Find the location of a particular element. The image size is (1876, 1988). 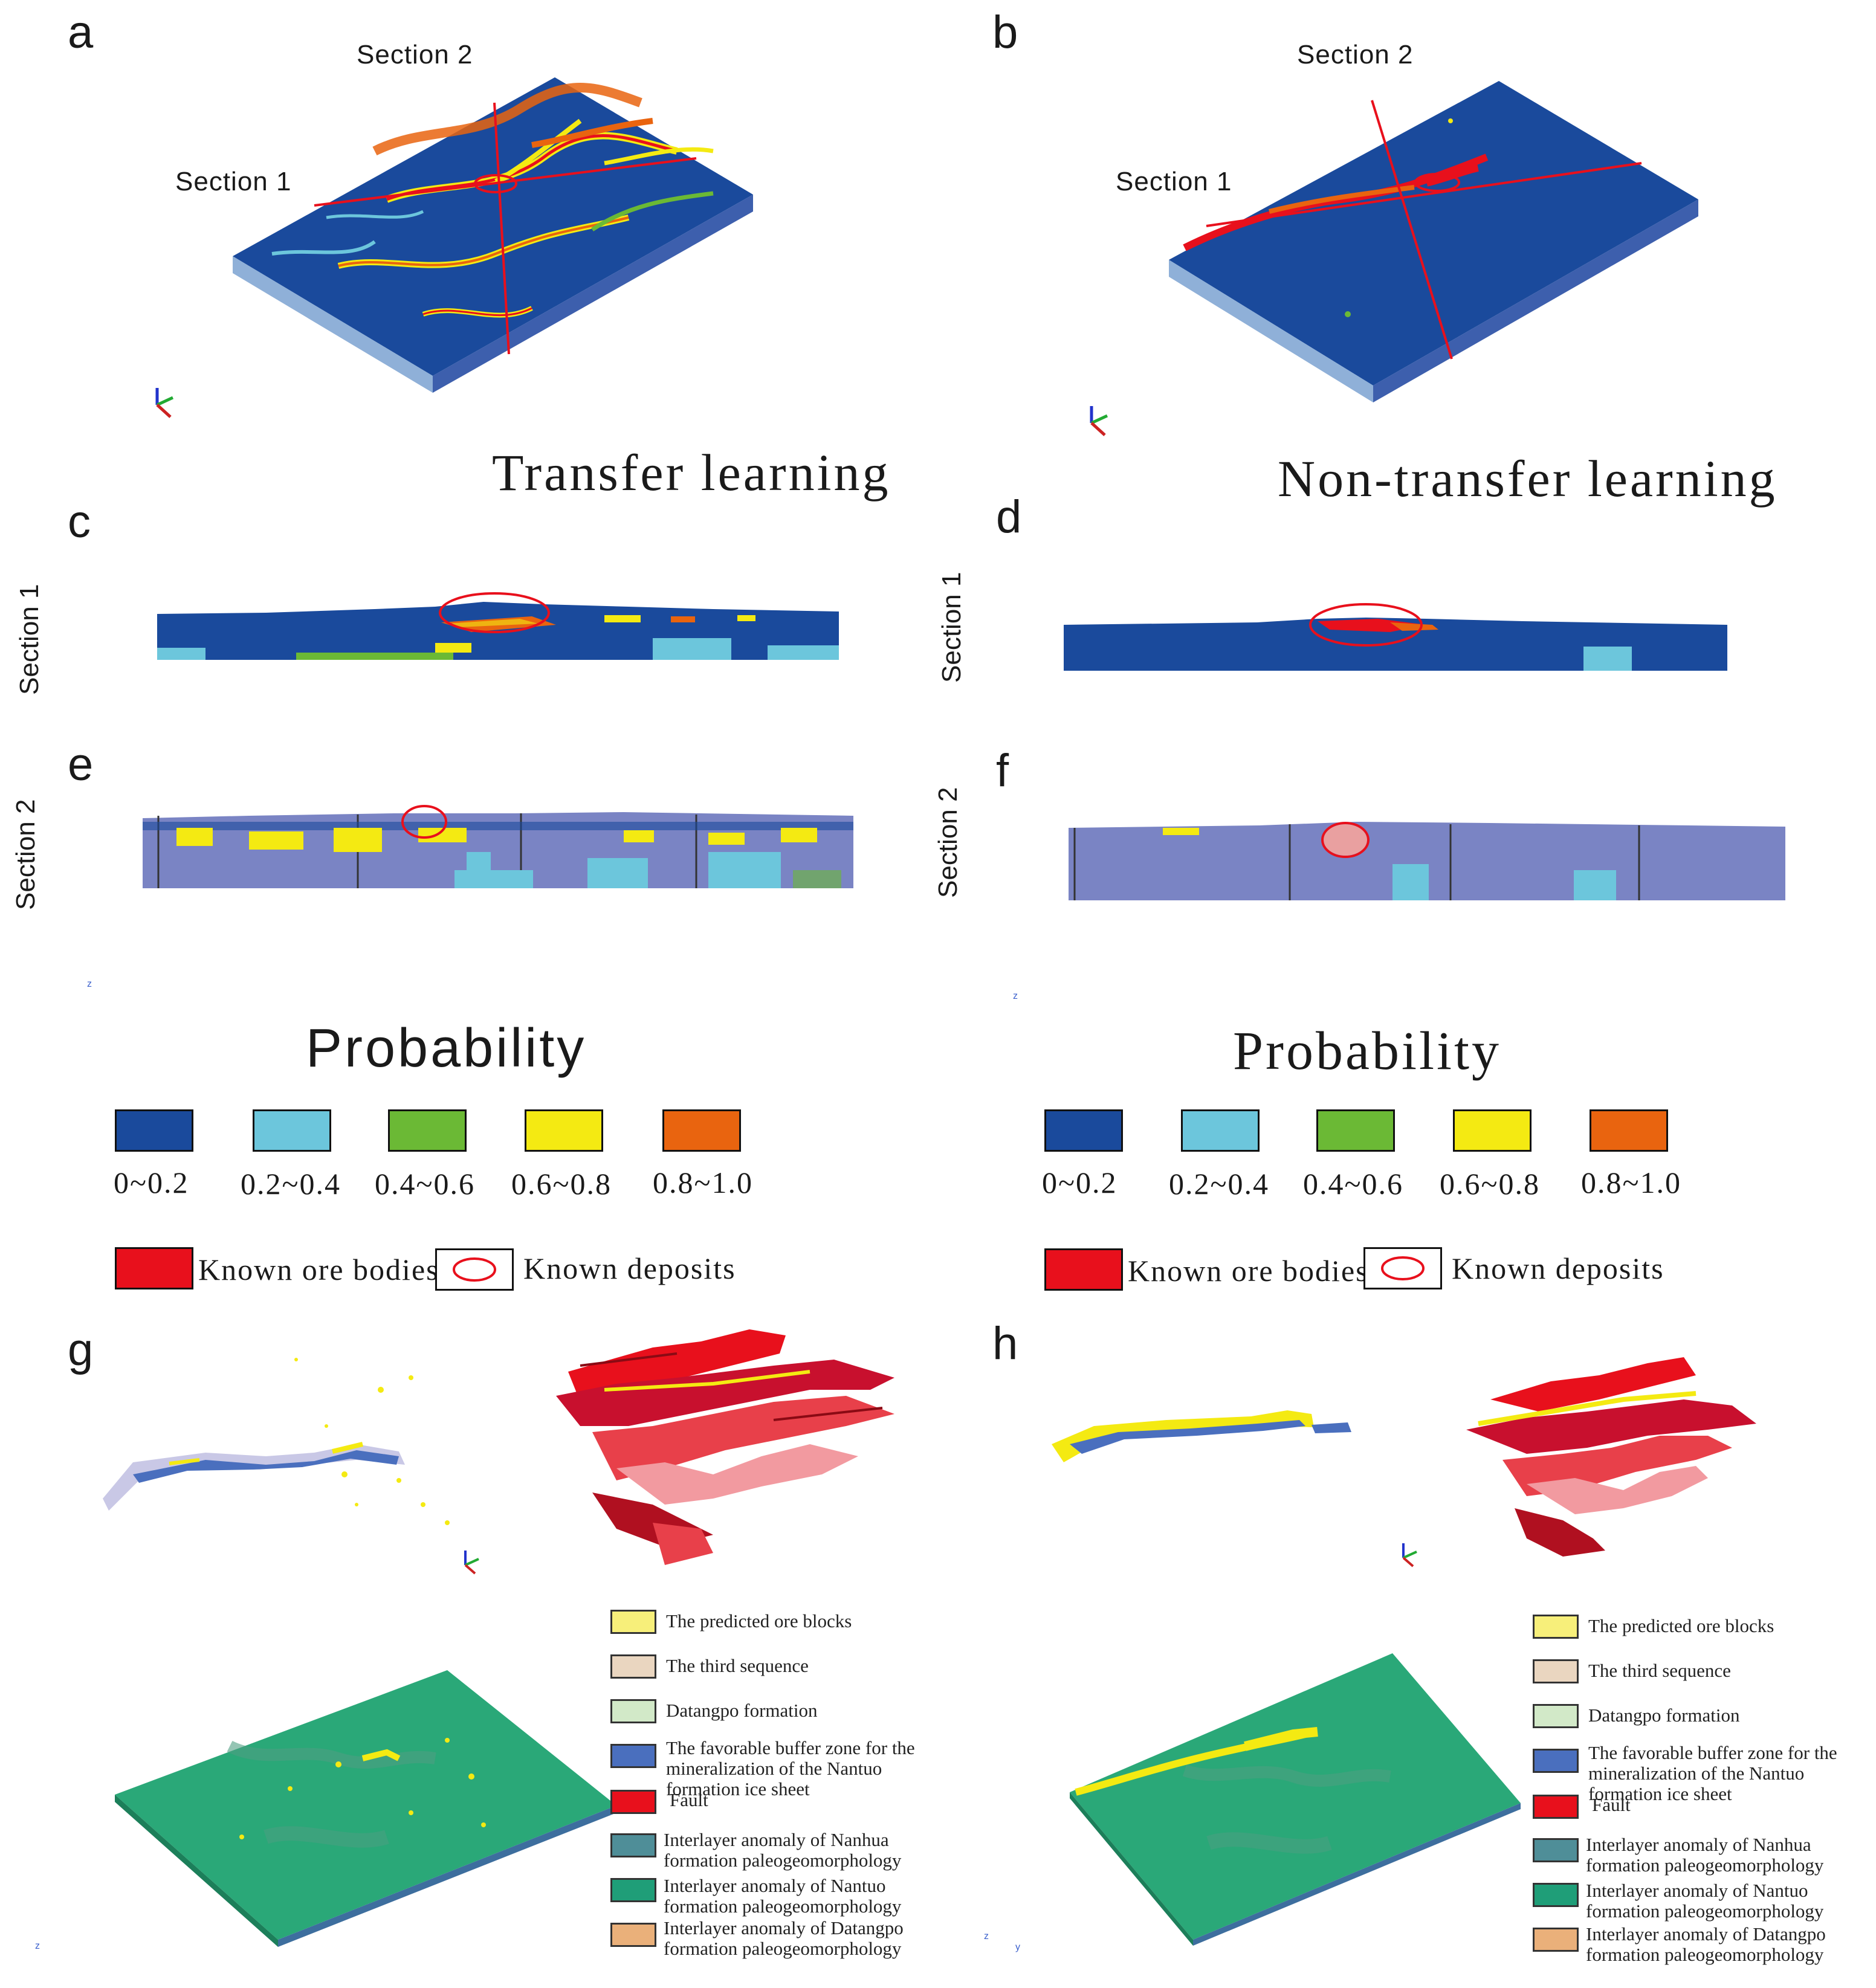

known-deposits-symbol-right is located at coordinates (1402, 1268).